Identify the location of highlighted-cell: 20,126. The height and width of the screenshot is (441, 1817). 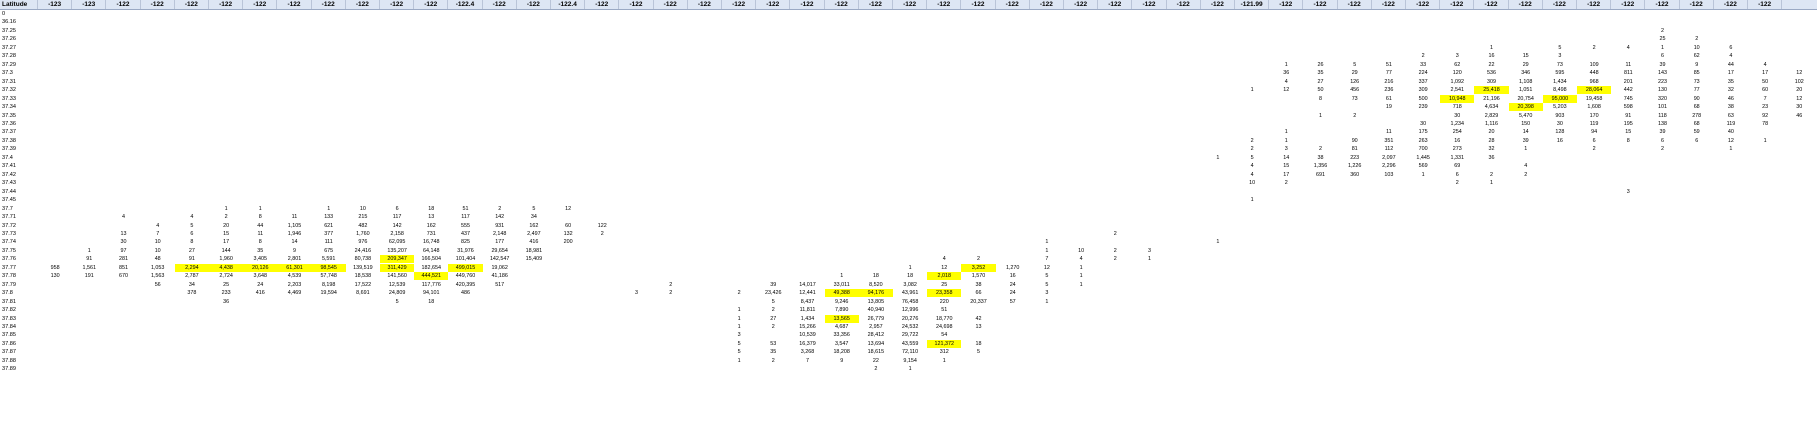
(260, 267).